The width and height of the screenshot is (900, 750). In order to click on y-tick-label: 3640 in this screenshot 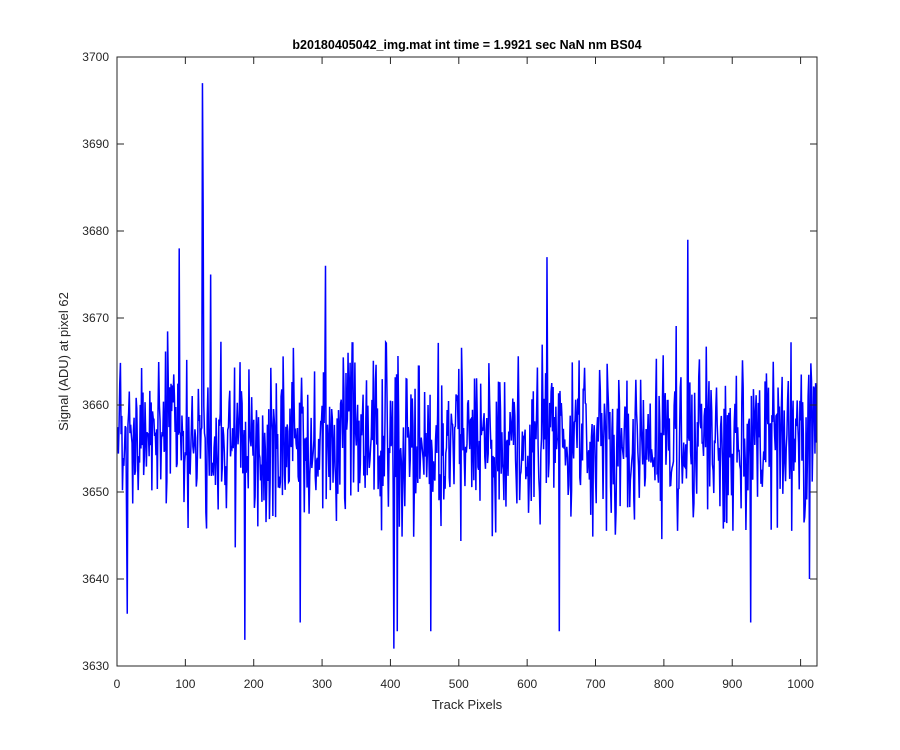, I will do `click(95, 579)`.